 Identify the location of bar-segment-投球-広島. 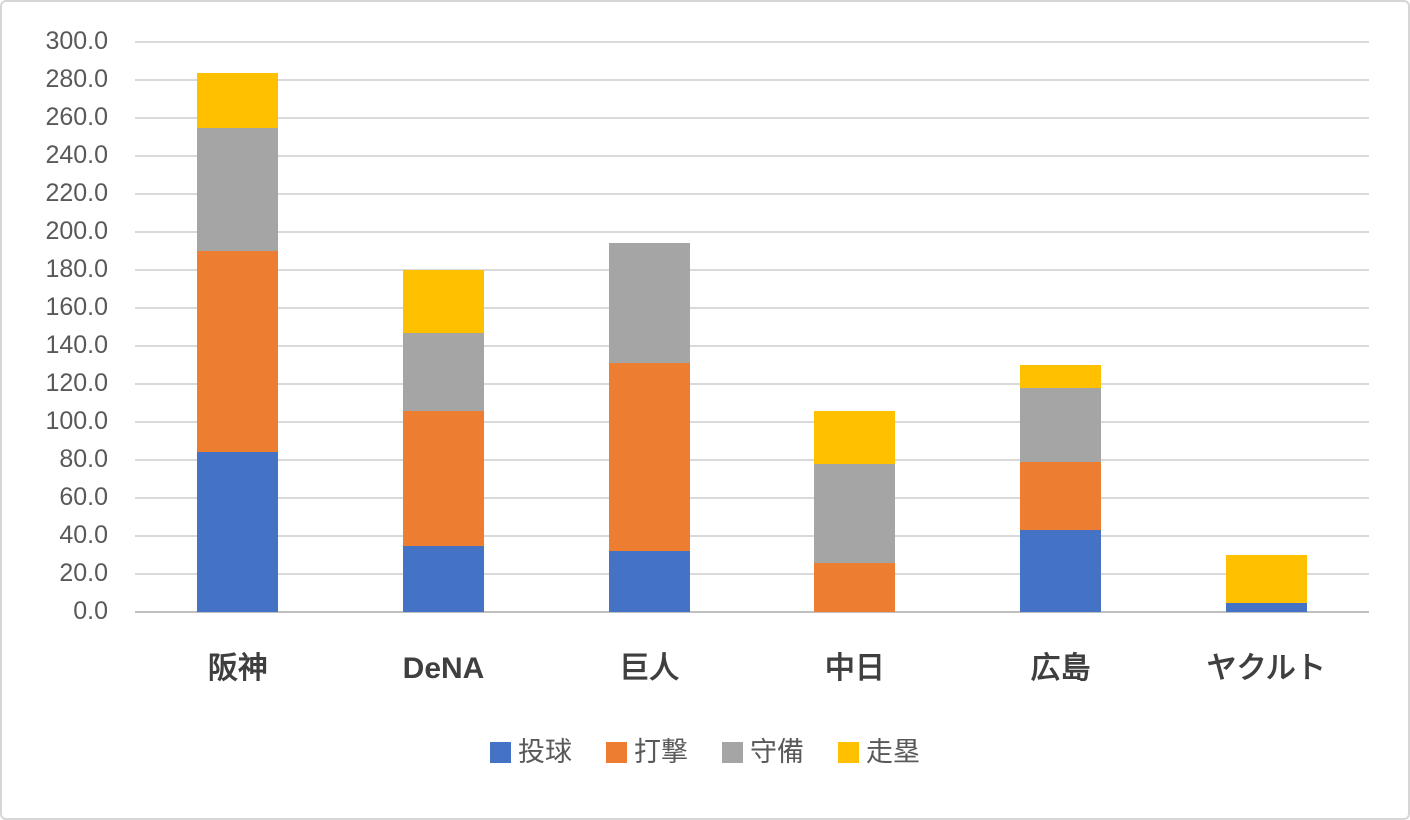
(1060, 571).